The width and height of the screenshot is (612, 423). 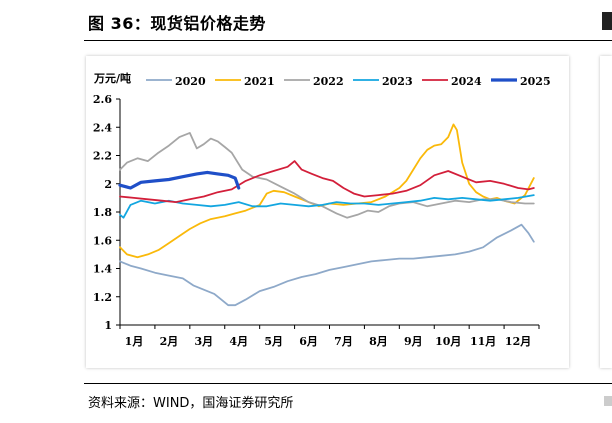 I want to click on y-tick-label: 1.8, so click(x=102, y=212).